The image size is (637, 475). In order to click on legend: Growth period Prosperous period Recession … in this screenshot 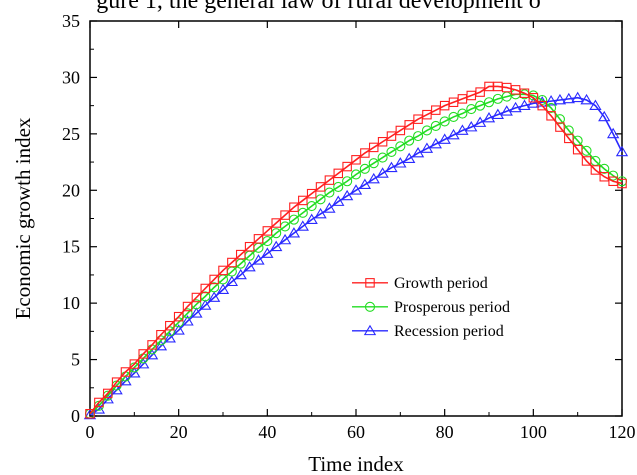, I will do `click(431, 307)`.